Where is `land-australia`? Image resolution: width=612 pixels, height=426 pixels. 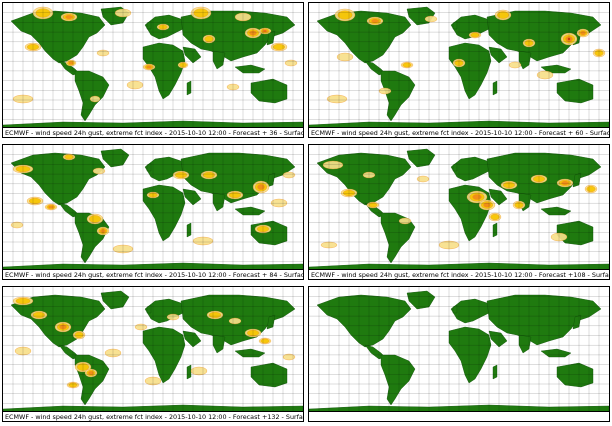
land-australia is located at coordinates (575, 375).